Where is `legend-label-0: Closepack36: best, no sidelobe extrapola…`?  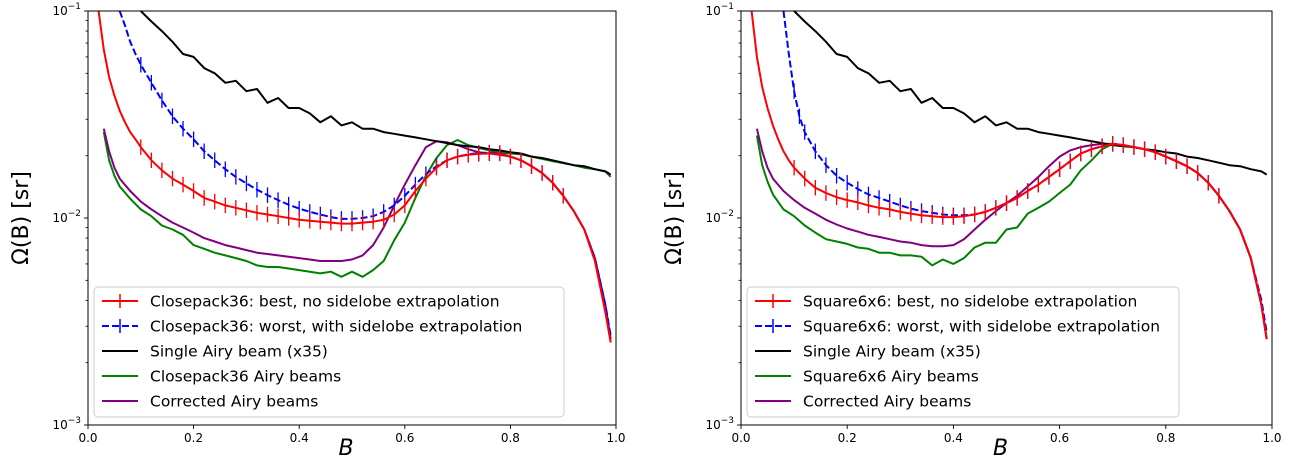
legend-label-0: Closepack36: best, no sidelobe extrapola… is located at coordinates (325, 302).